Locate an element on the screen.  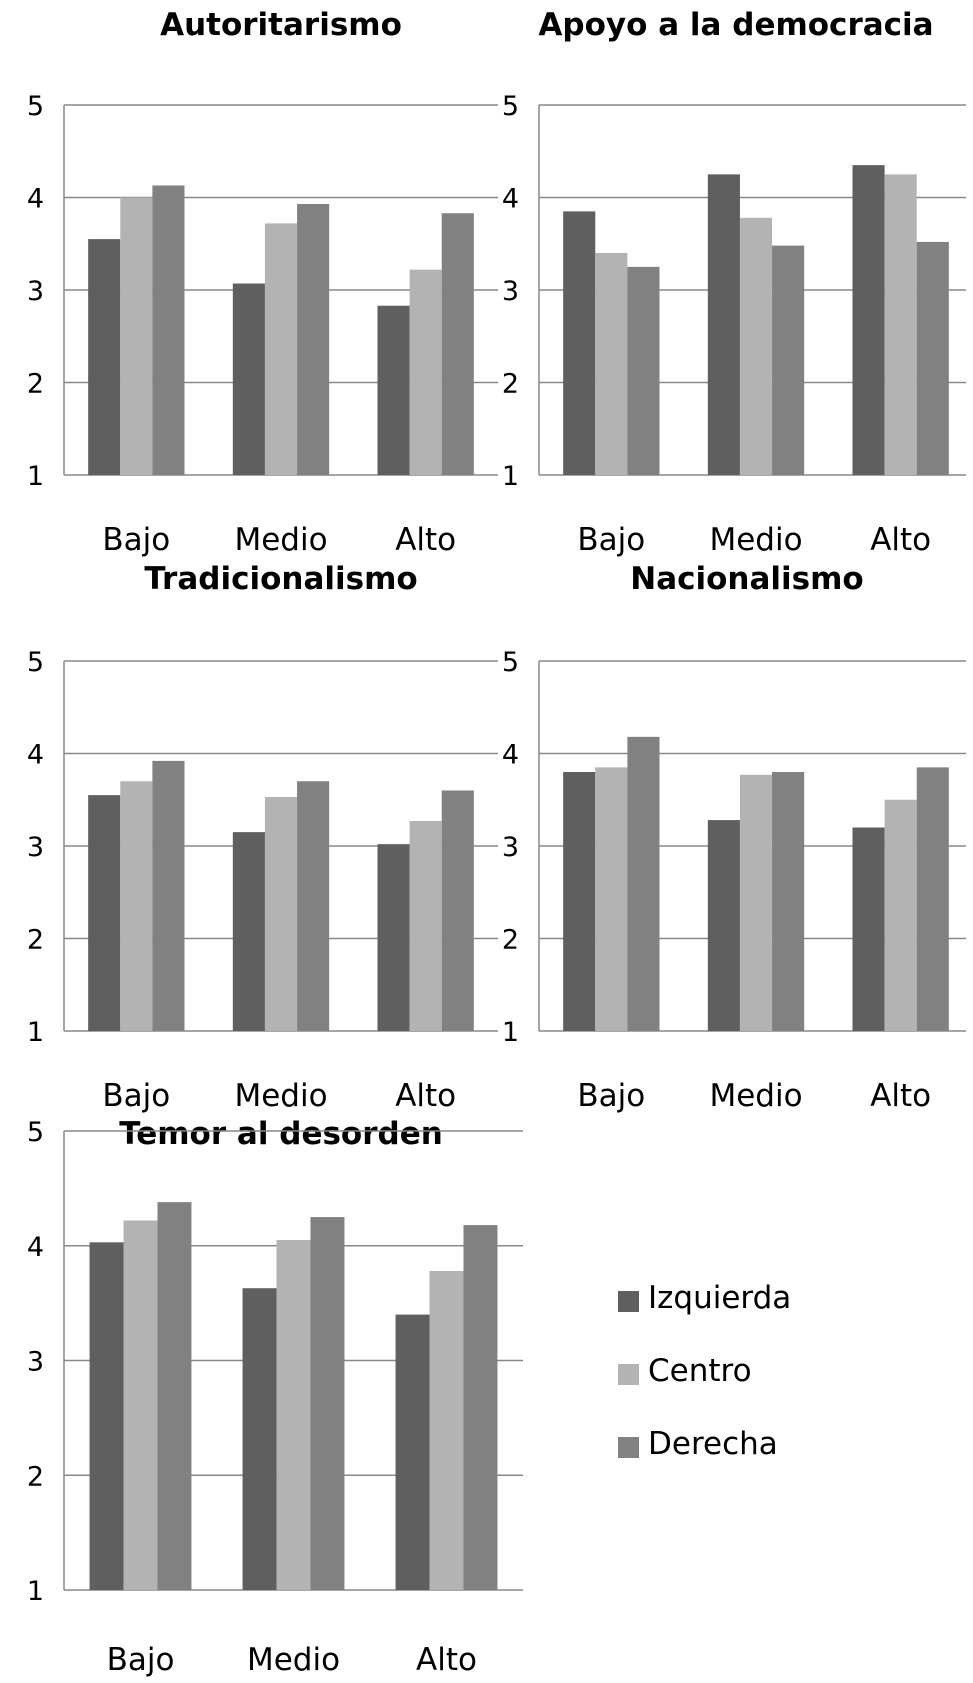
legend-label: Izquierda is located at coordinates (720, 1298).